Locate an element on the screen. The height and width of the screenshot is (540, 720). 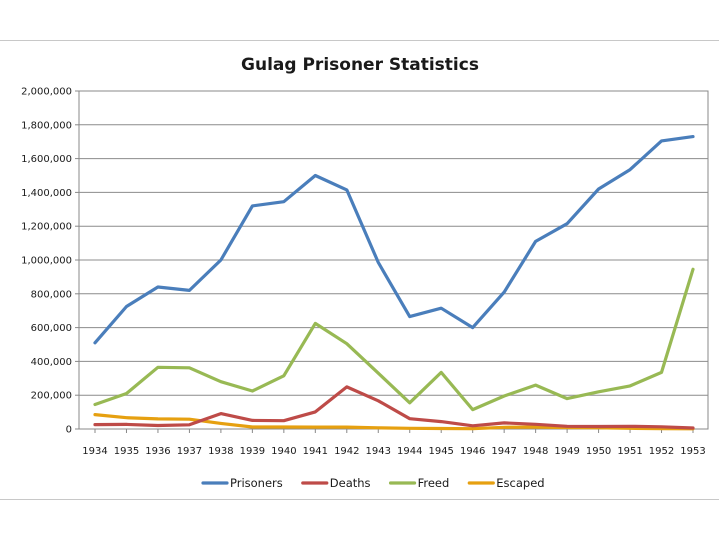
y-tick-label: 1,400,000 is located at coordinates (46, 193).